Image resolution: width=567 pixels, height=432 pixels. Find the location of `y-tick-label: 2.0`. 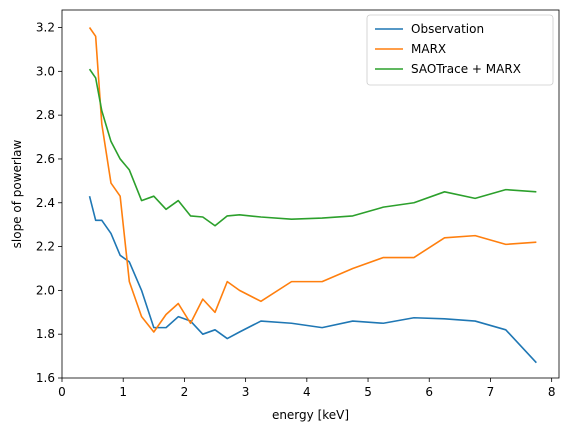

y-tick-label: 2.0 is located at coordinates (45, 290).